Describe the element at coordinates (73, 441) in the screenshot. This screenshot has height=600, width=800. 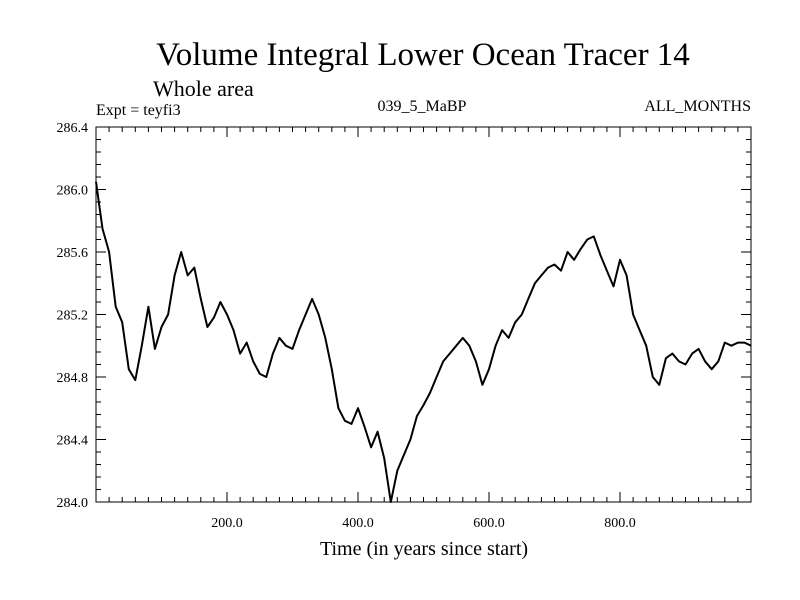
I see `y-tick-label: 284.4` at that location.